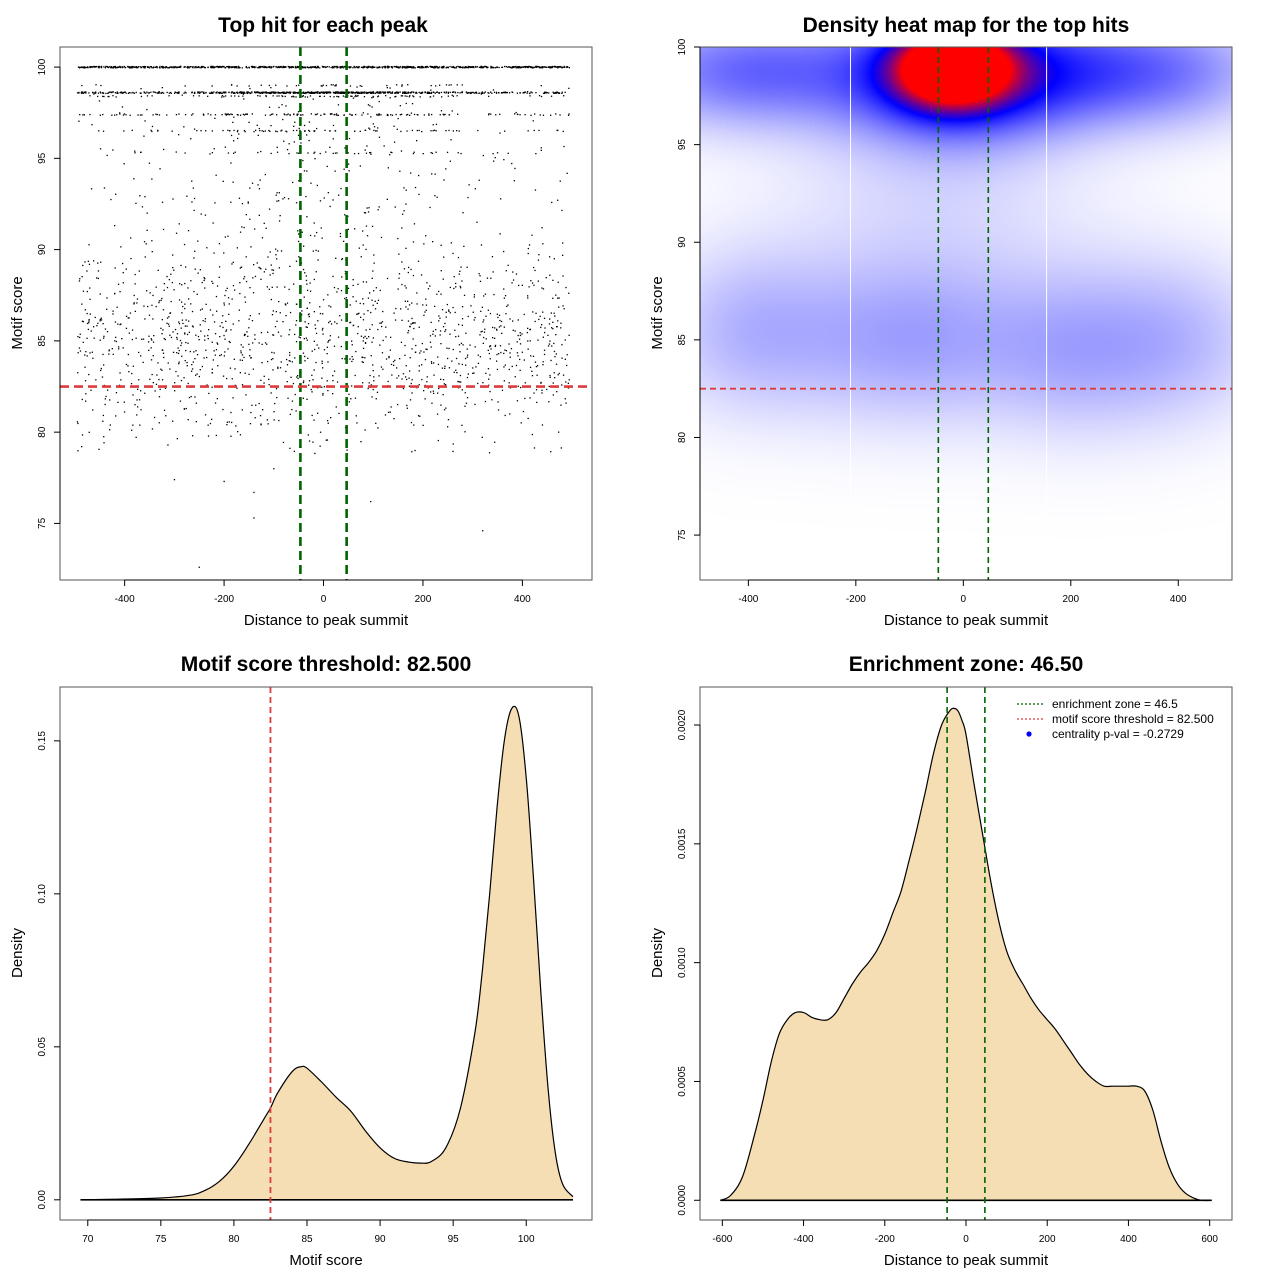  Describe the element at coordinates (964, 599) in the screenshot. I see `x-tick-label: 0` at that location.